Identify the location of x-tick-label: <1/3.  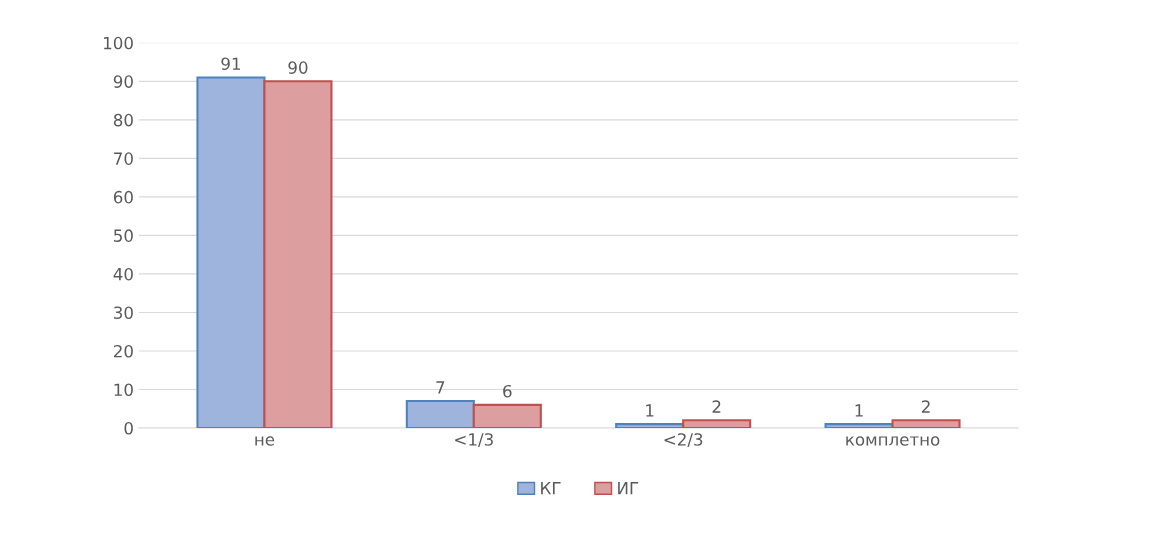
(474, 440).